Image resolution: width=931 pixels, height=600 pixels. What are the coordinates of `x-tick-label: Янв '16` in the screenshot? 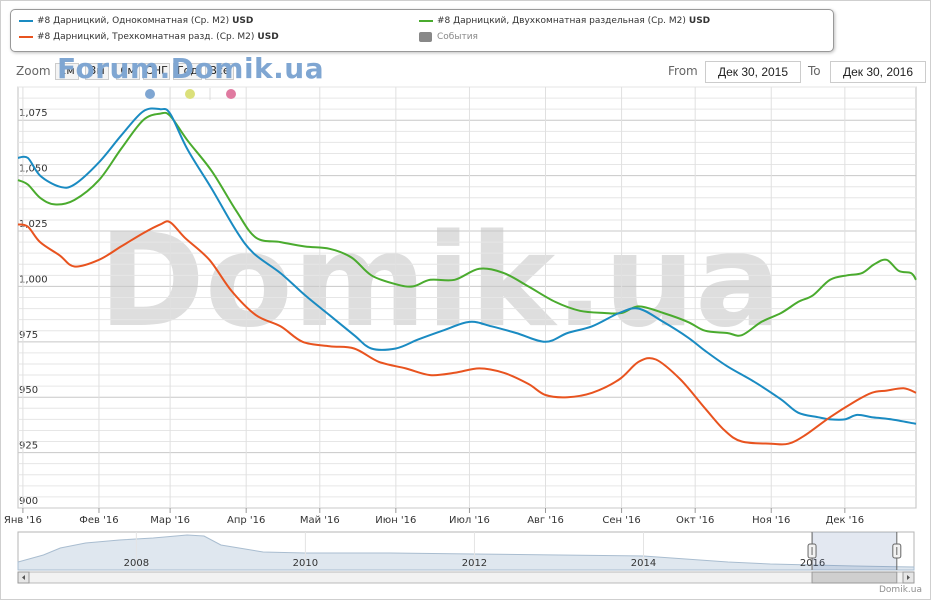 It's located at (23, 520).